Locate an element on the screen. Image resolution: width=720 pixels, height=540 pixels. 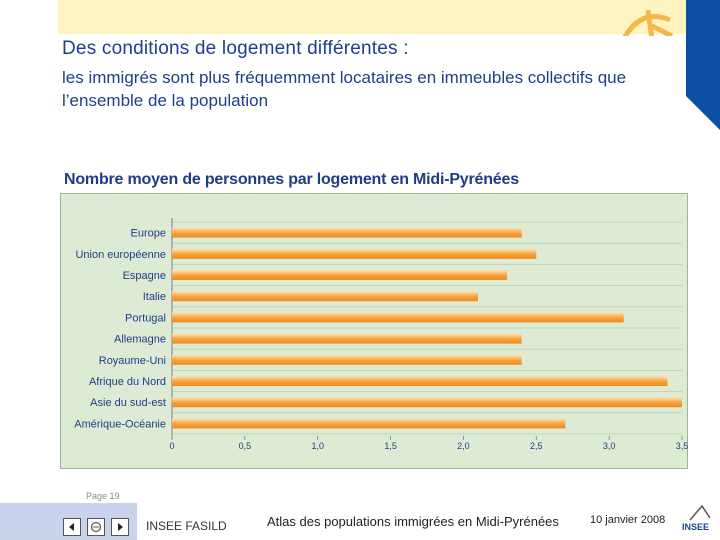
category-label: Portugal is located at coordinates (145, 318).